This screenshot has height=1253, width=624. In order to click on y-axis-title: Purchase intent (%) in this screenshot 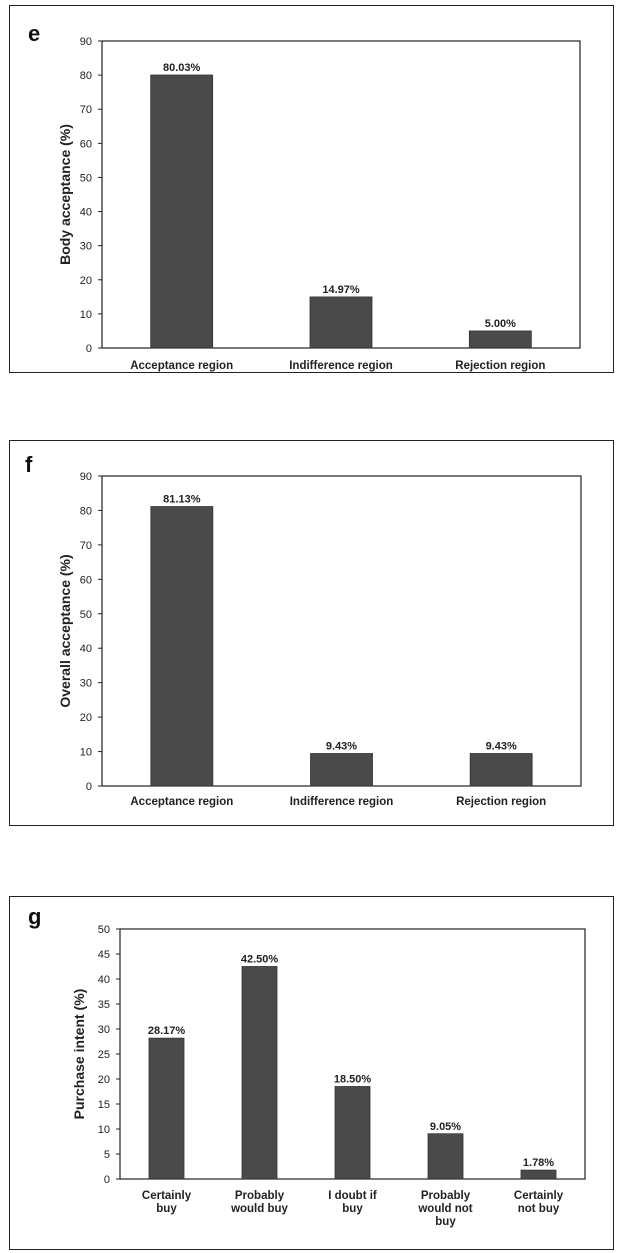, I will do `click(79, 1054)`.